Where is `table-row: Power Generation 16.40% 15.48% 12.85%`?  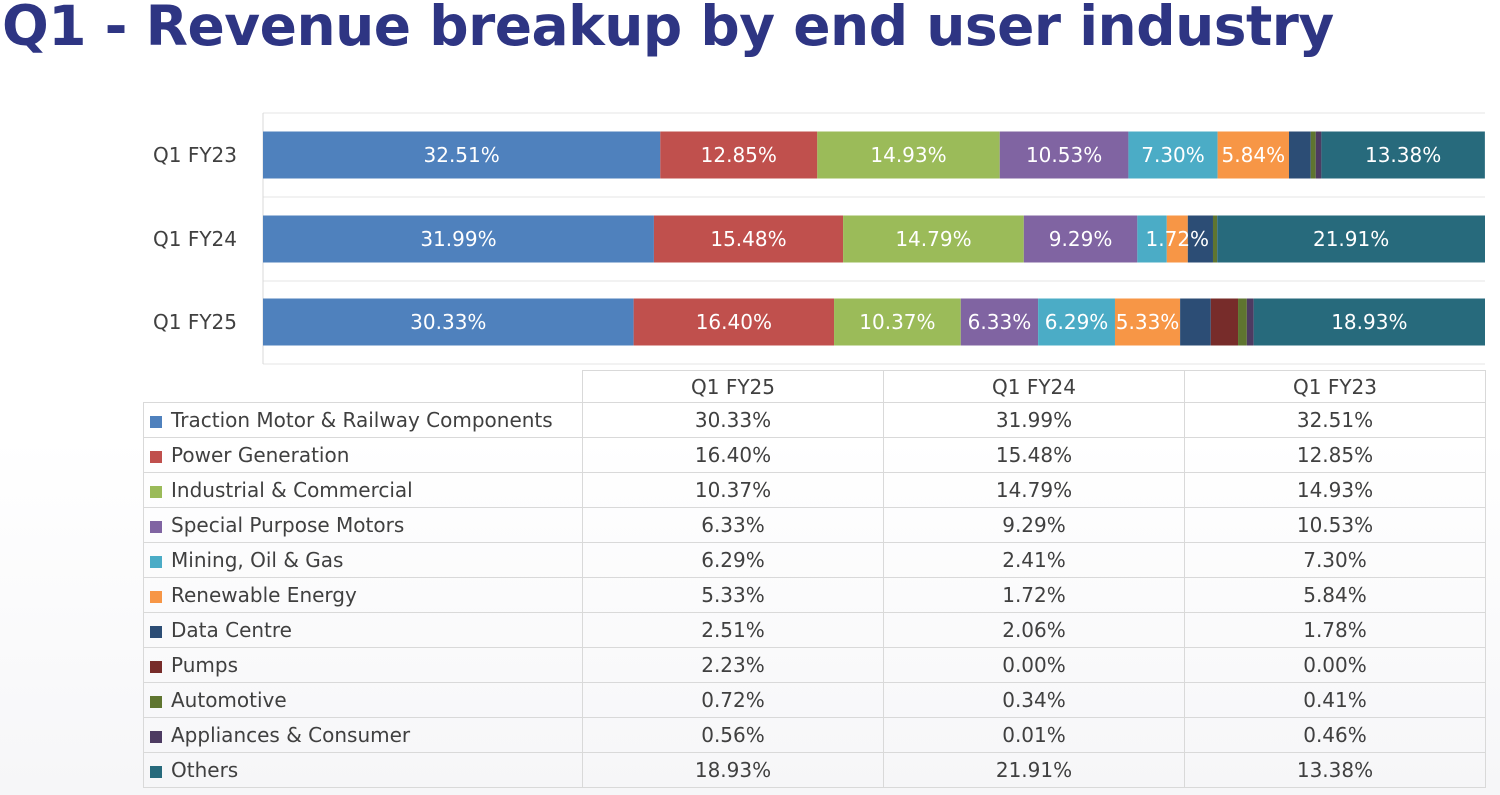
table-row: Power Generation 16.40% 15.48% 12.85% is located at coordinates (814, 455).